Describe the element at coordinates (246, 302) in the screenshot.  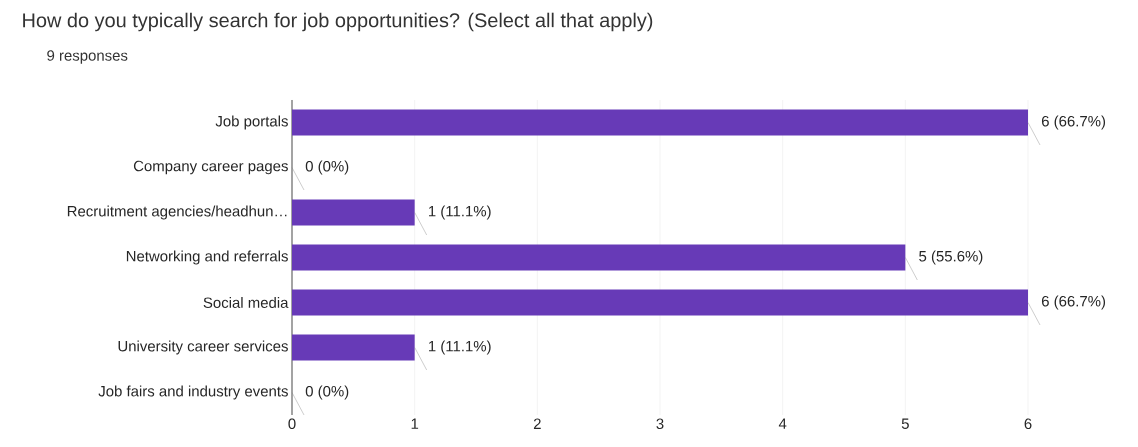
I see `y-tick-label: Social media` at that location.